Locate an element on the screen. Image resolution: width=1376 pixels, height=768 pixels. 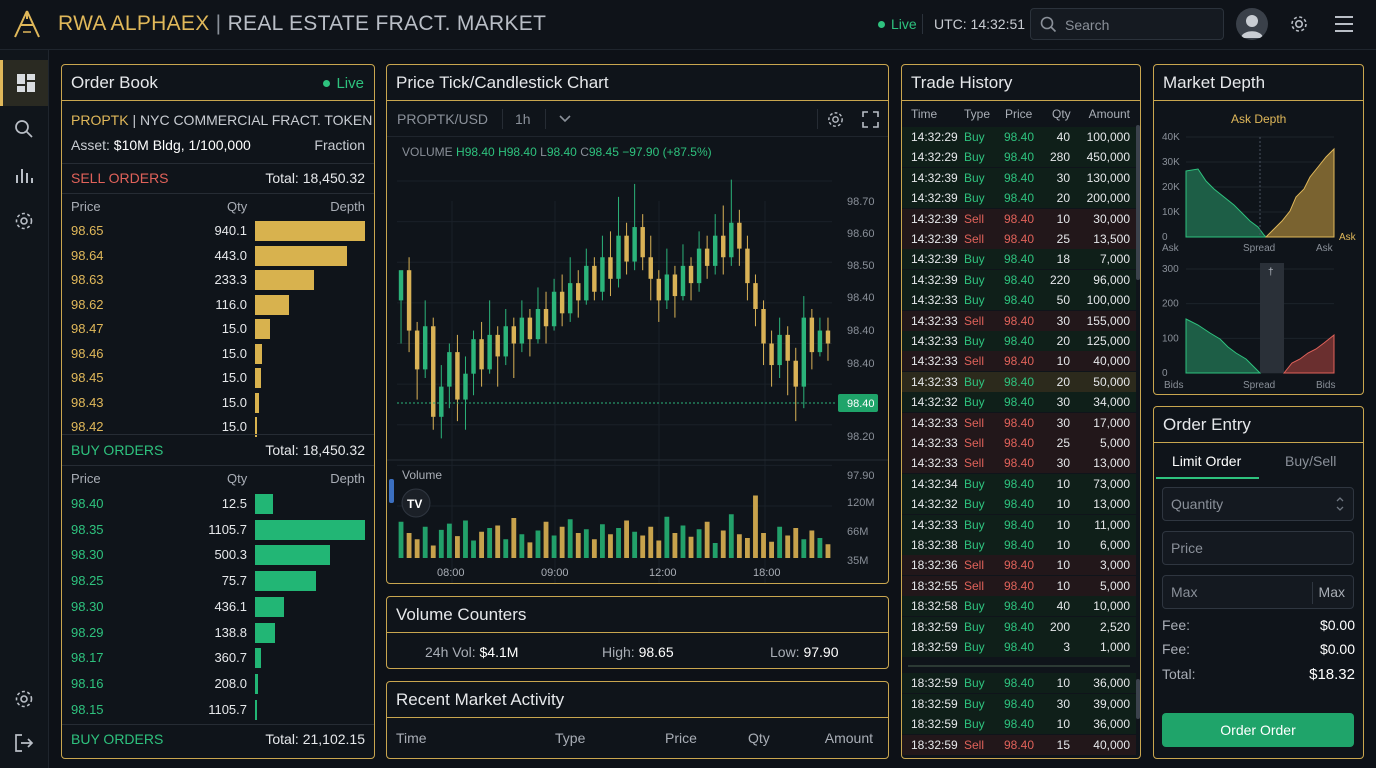
trade-row: 14:32:39 Sell 98.40 25 13,500 is located at coordinates (1019, 239).